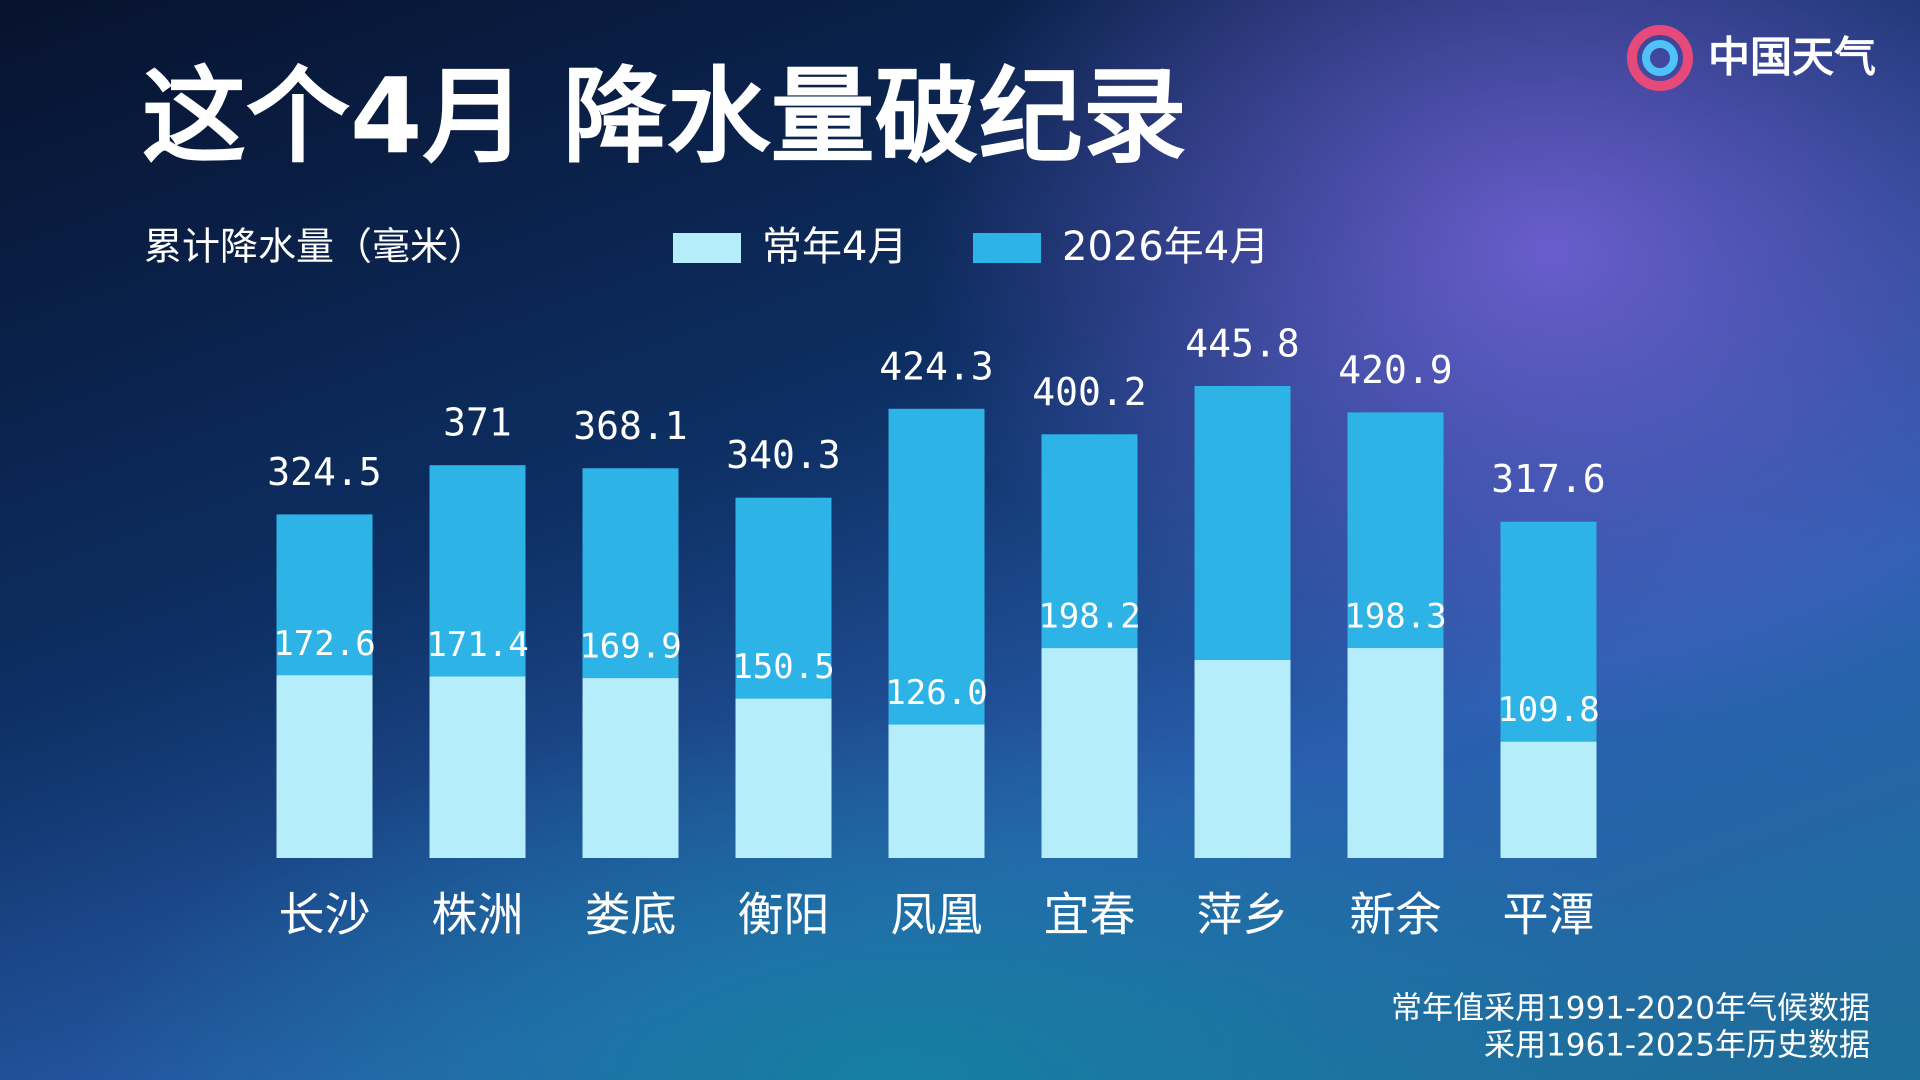  Describe the element at coordinates (783, 455) in the screenshot. I see `data-label: 340.3` at that location.